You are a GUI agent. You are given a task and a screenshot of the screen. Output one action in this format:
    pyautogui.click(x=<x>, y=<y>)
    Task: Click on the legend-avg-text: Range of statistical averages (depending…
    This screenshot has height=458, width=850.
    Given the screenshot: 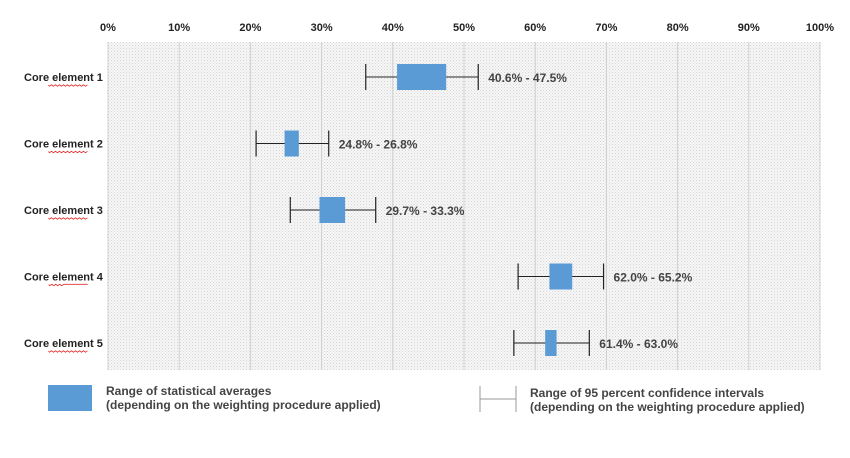 What is the action you would take?
    pyautogui.click(x=243, y=398)
    